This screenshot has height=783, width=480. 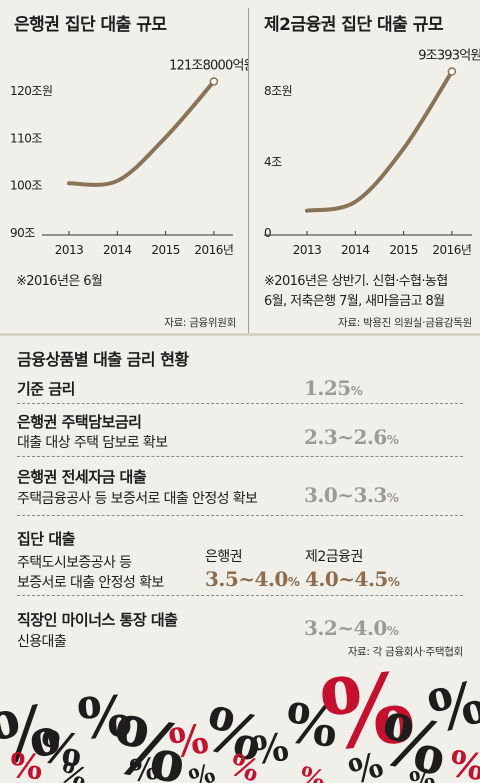 I want to click on rate-desc: 주택금융공사 등 보증서로 대출 안정성 확보, so click(x=137, y=499).